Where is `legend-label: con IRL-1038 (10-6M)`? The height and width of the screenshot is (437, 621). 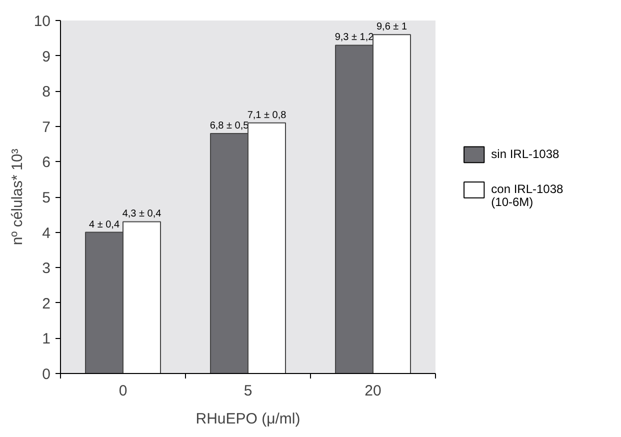
legend-label: con IRL-1038 (10-6M) is located at coordinates (527, 195).